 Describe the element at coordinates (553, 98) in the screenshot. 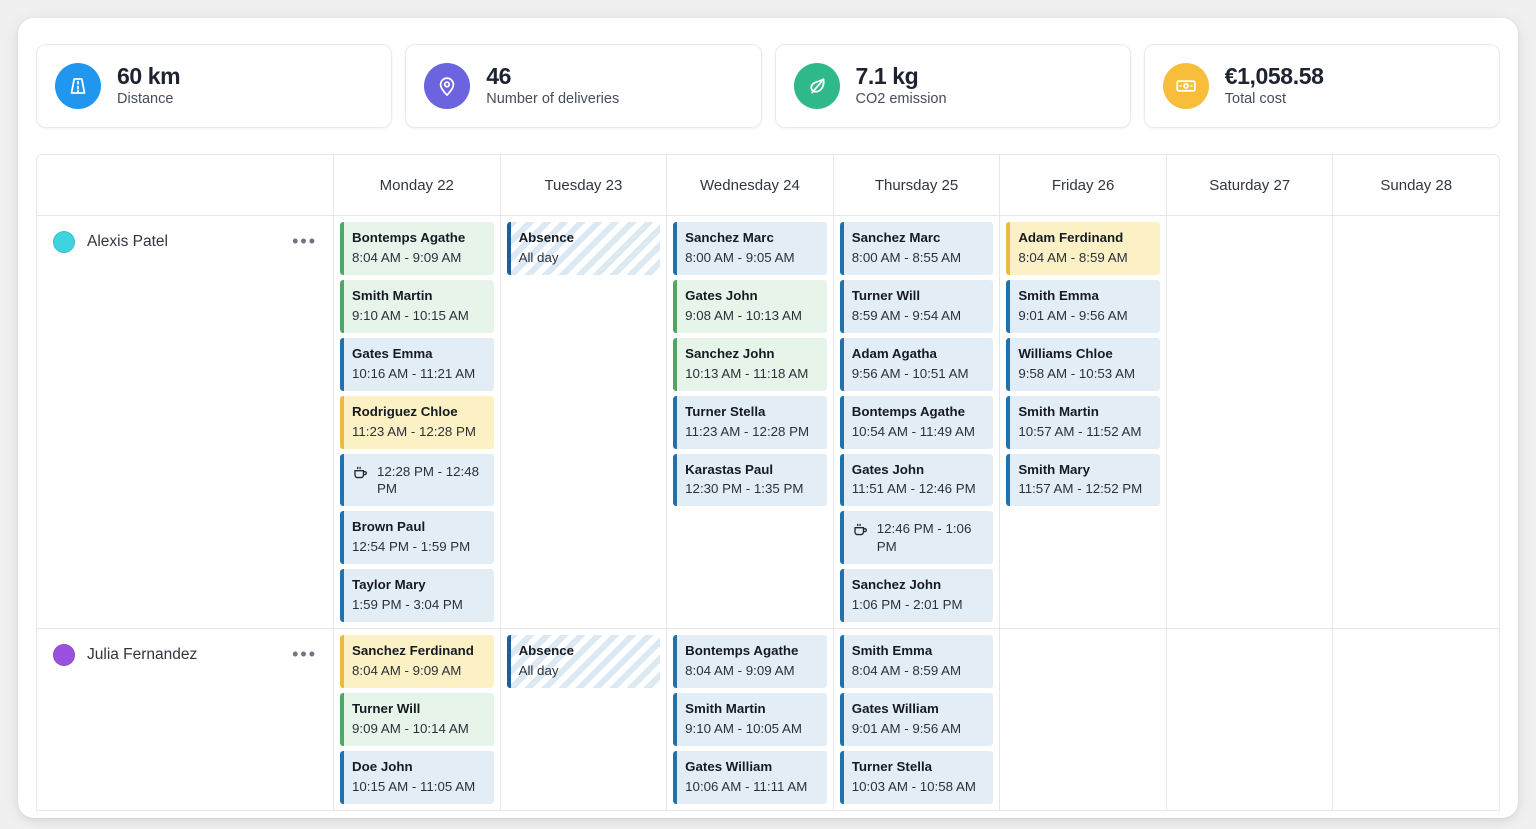

I see `kpi-label: Number of deliveries` at that location.